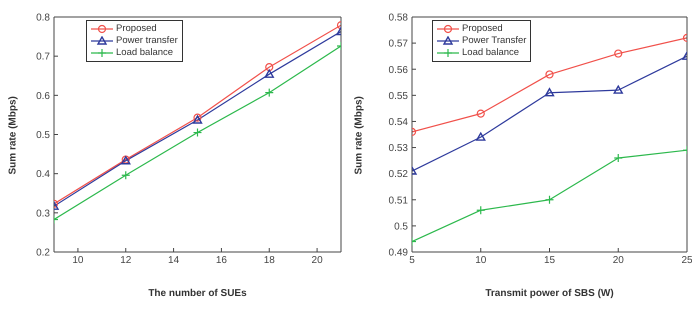  I want to click on x-tick-label: 12, so click(126, 260).